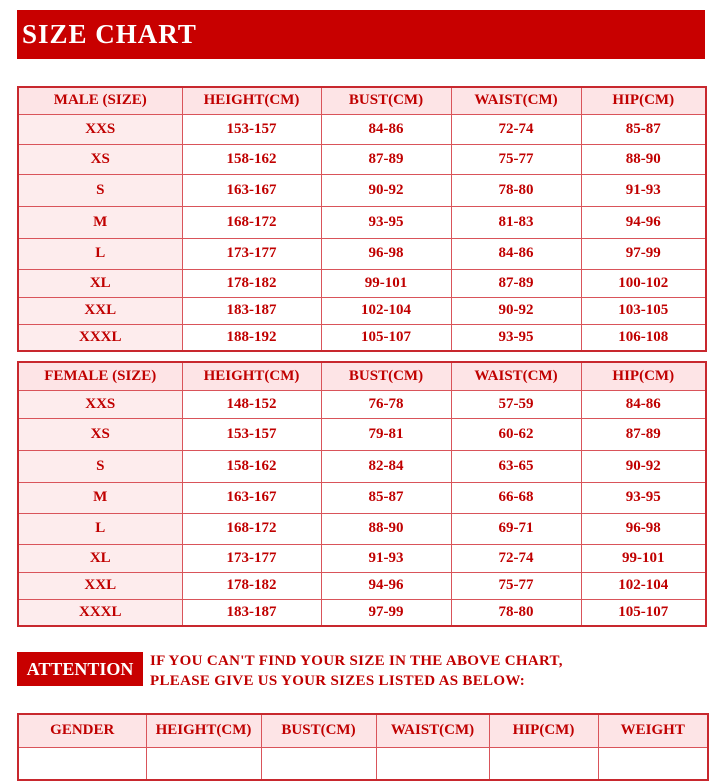 Image resolution: width=720 pixels, height=784 pixels. I want to click on table-row: XXL 183-187 102-104 90-92 103-105, so click(362, 310).